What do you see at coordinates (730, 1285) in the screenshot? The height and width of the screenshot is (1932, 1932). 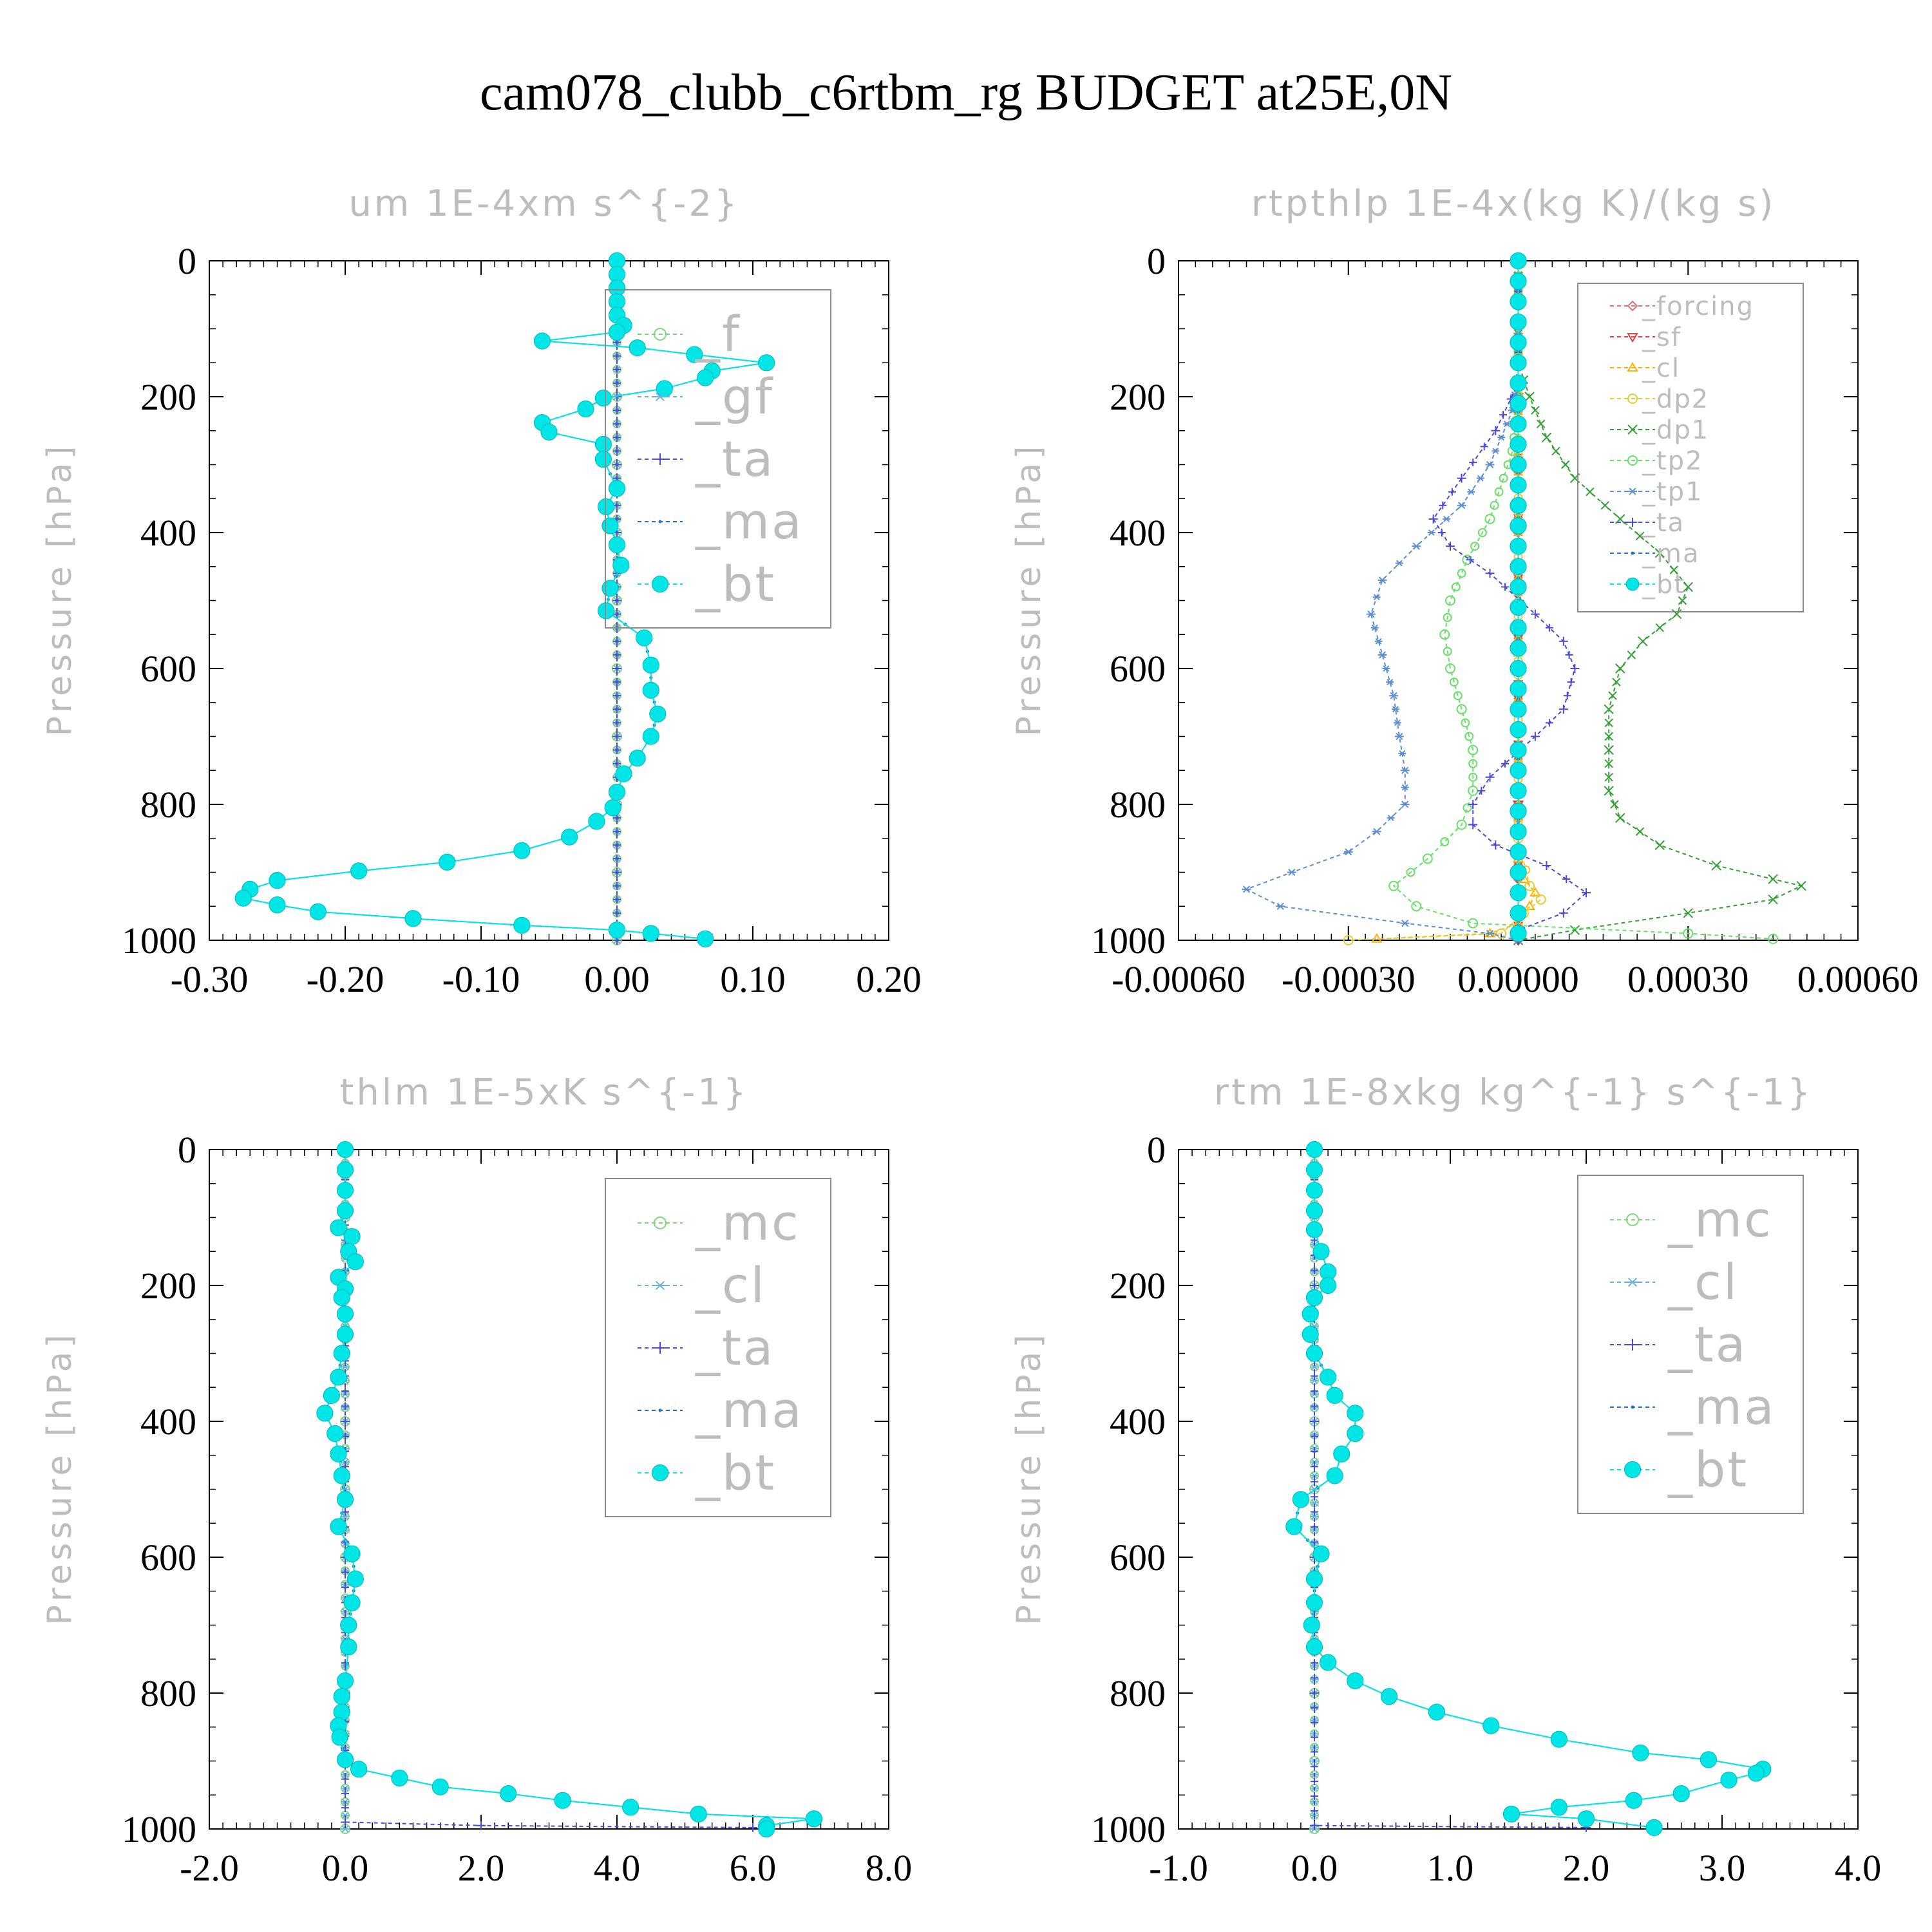 I see `legend-label: _cl` at bounding box center [730, 1285].